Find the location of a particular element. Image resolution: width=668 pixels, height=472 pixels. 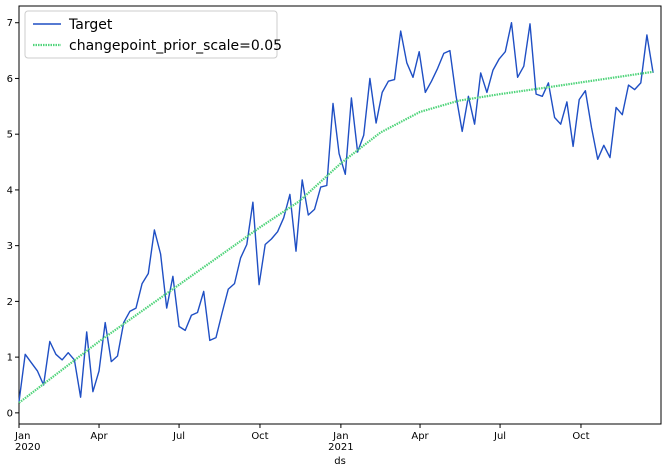

y-tick-label: 2 is located at coordinates (10, 302).